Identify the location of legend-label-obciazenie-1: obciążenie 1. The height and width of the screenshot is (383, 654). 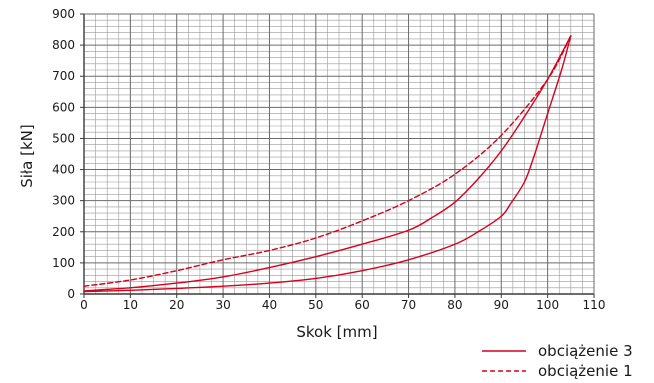
(585, 371).